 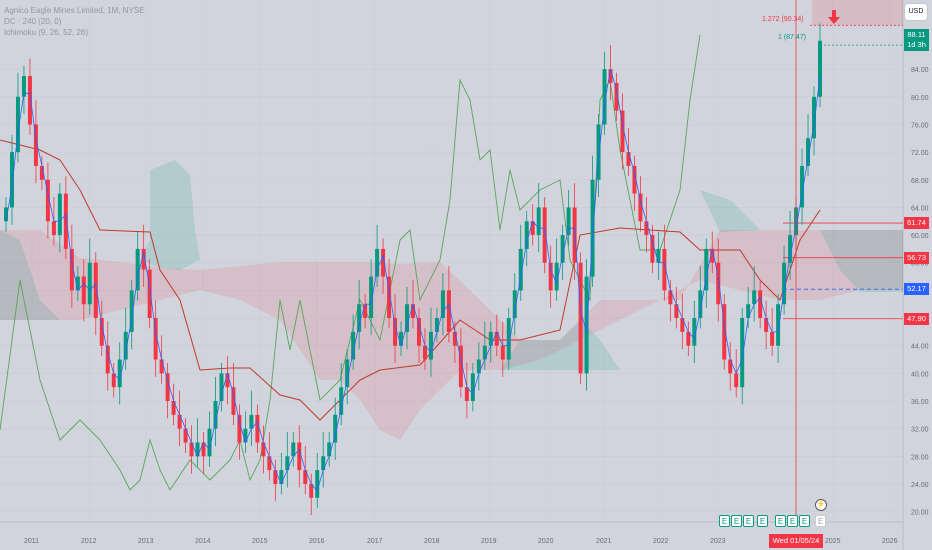 What do you see at coordinates (604, 541) in the screenshot?
I see `x-tick-label: 2021` at bounding box center [604, 541].